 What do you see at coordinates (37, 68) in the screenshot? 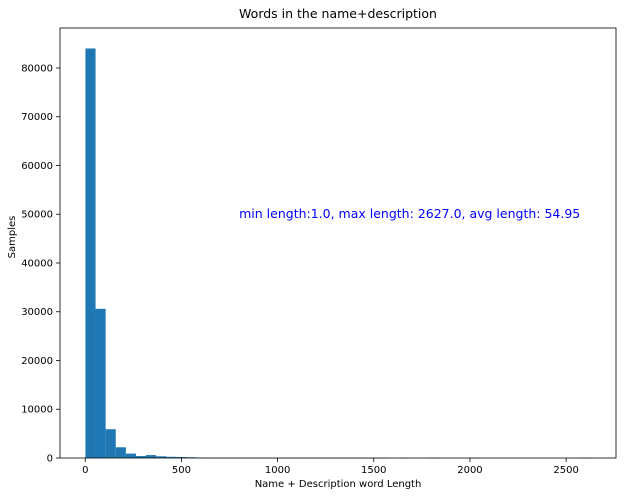
I see `y-tick-label: 80000` at bounding box center [37, 68].